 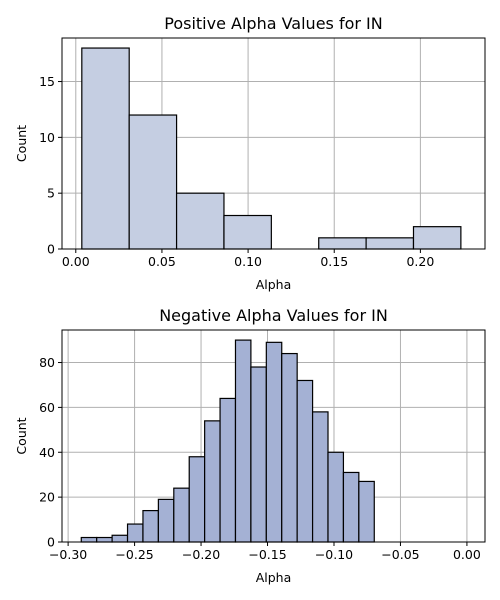 What do you see at coordinates (47, 137) in the screenshot?
I see `y-tick-label: 10` at bounding box center [47, 137].